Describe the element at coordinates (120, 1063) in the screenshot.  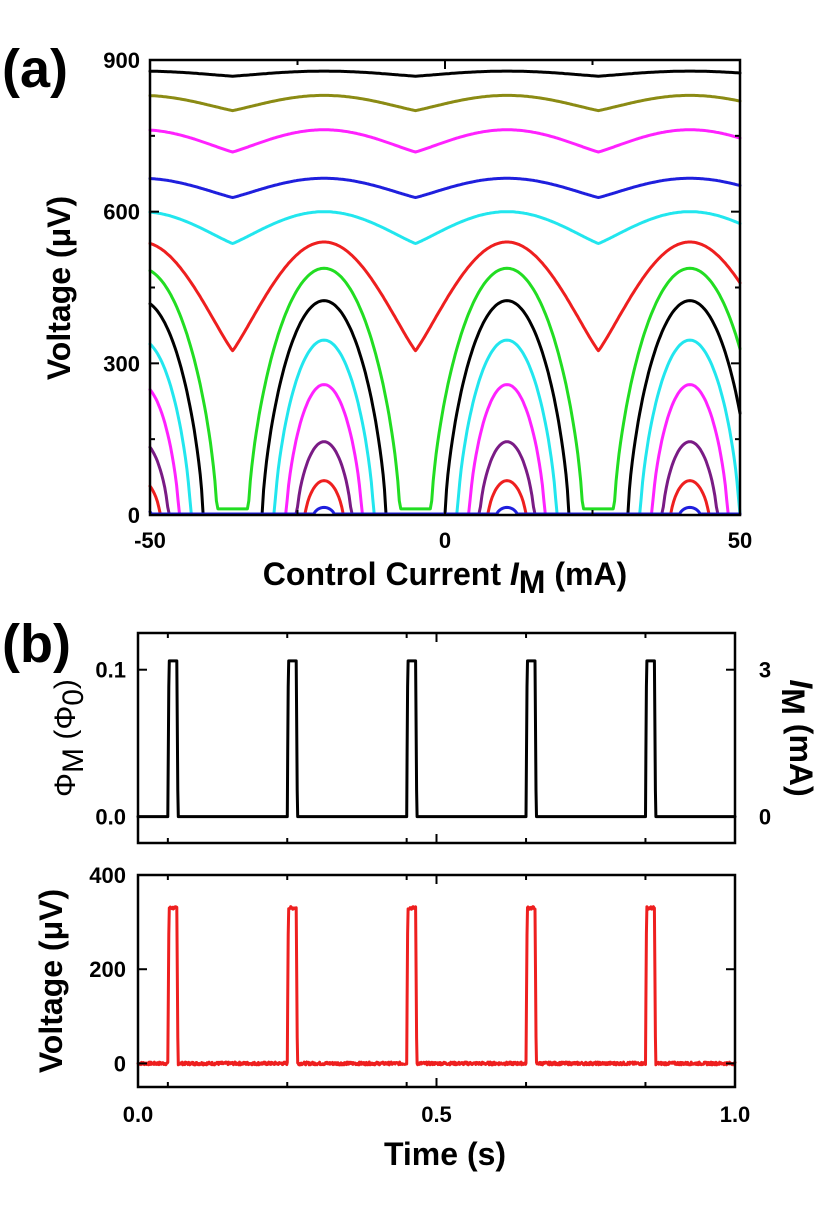
I see `panel-b-bottom-ytick-label: 0` at that location.